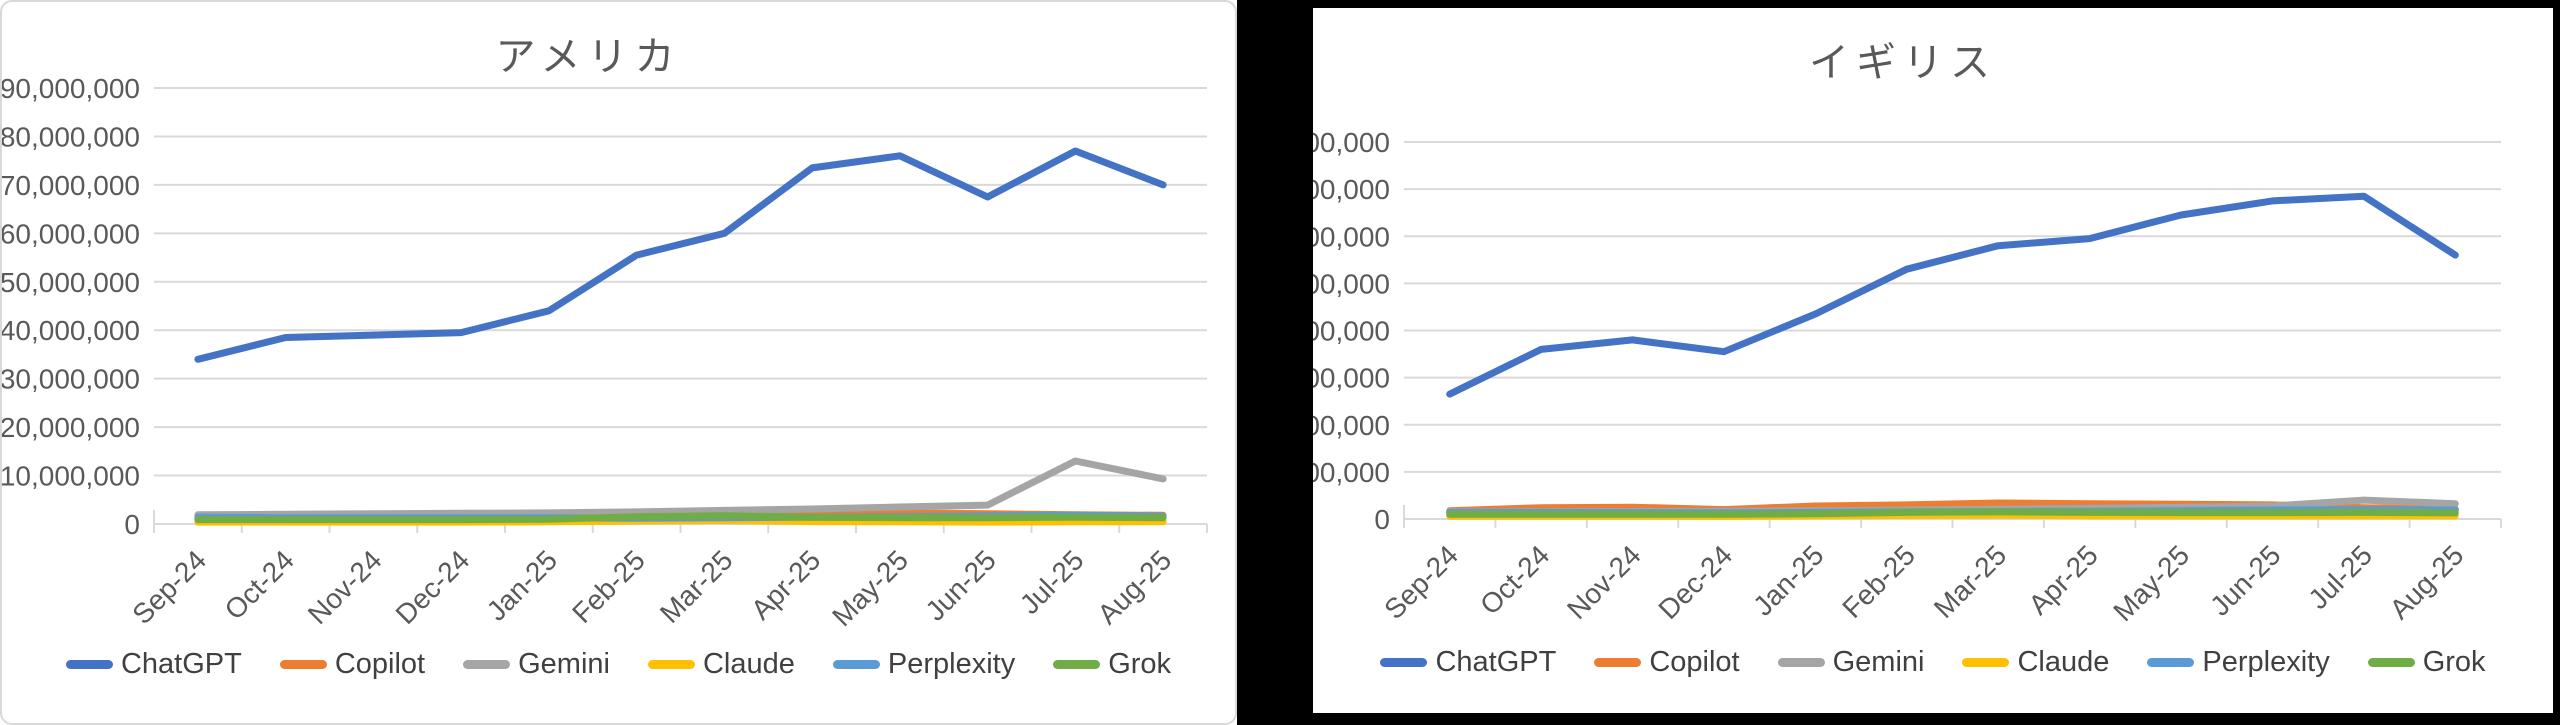  What do you see at coordinates (1351, 189) in the screenshot?
I see `y-tick-label: 14,000,000` at bounding box center [1351, 189].